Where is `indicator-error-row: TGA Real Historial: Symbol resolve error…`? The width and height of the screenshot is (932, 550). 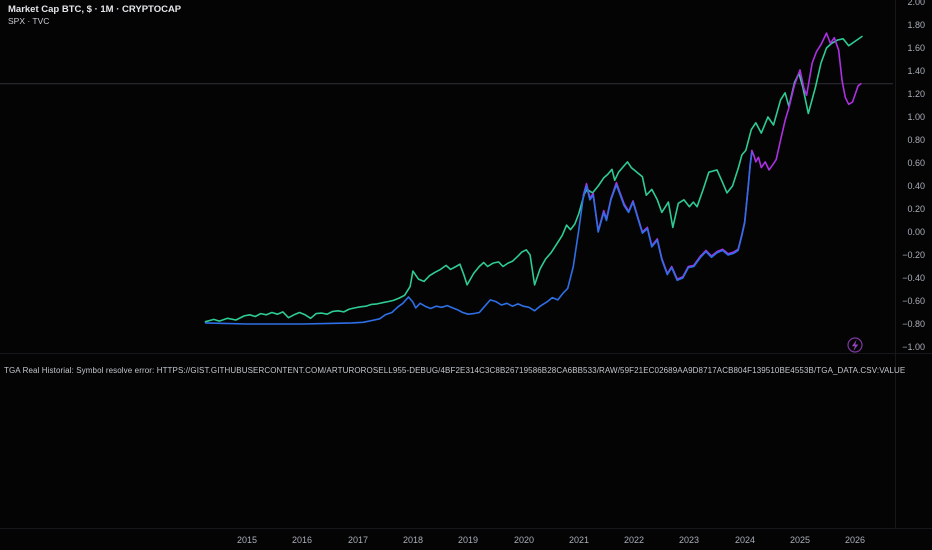 indicator-error-row: TGA Real Historial: Symbol resolve error… is located at coordinates (454, 369).